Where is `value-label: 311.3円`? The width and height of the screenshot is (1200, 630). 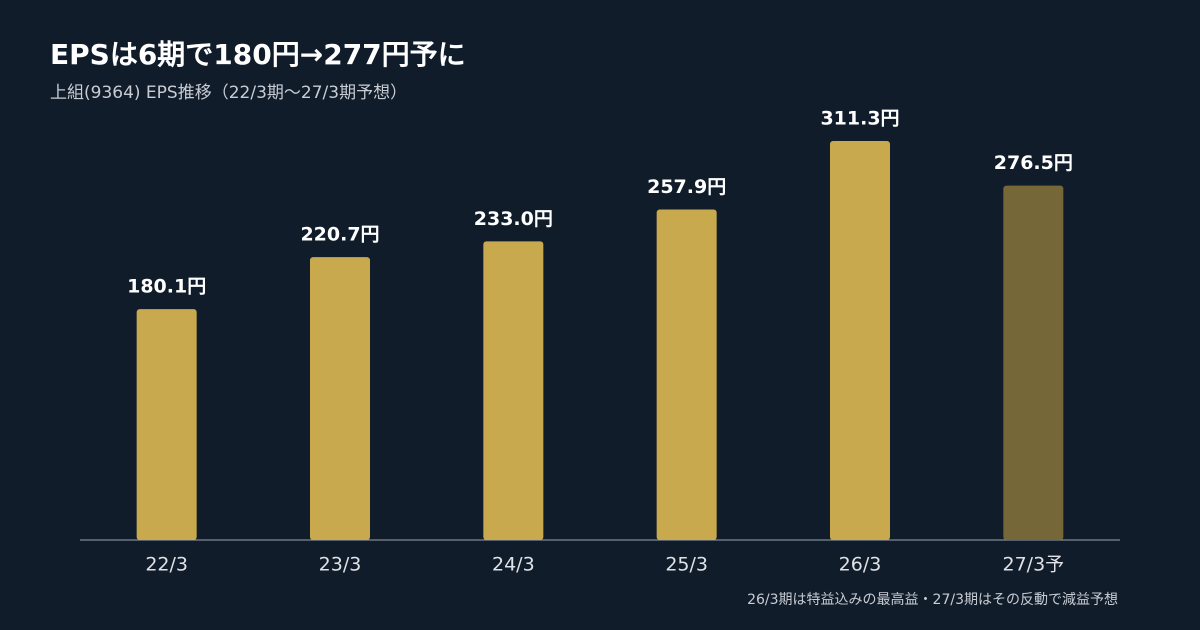 value-label: 311.3円 is located at coordinates (859, 119).